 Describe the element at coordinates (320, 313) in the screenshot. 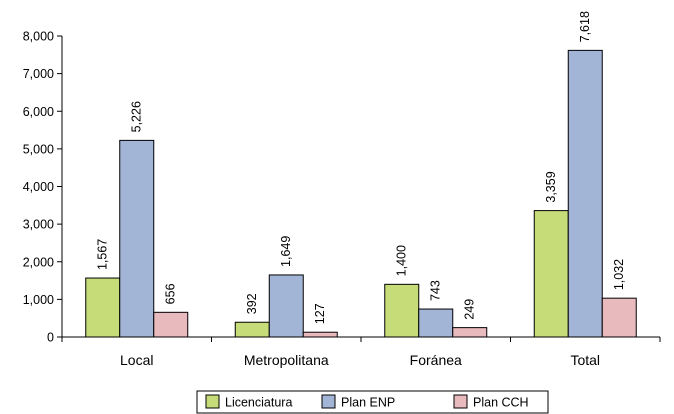

I see `data-label: 127` at that location.